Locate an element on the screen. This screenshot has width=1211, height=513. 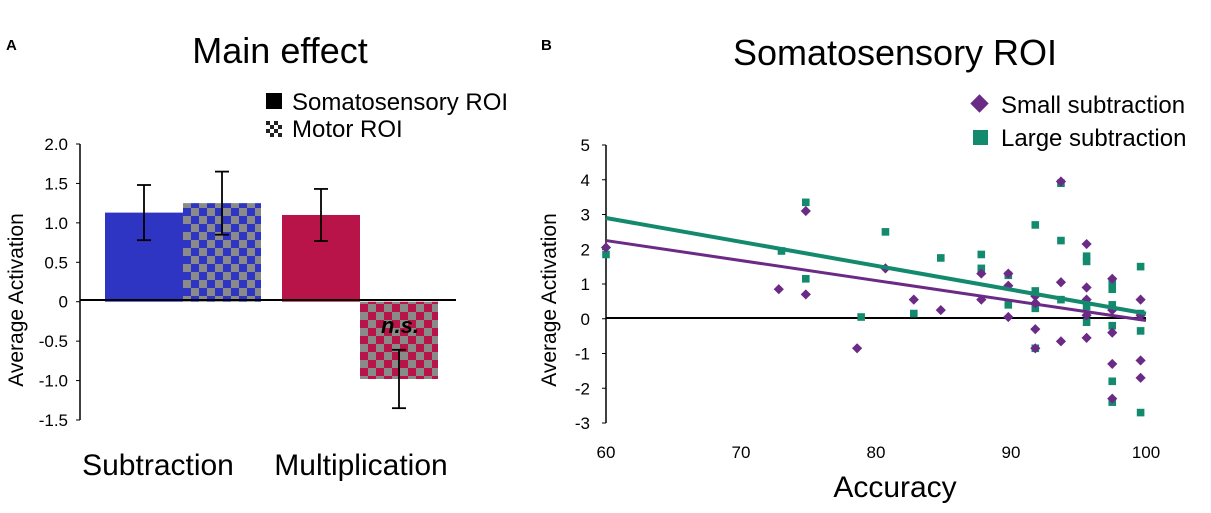
chart-a-y-tick-label: -1.0 is located at coordinates (53, 381).